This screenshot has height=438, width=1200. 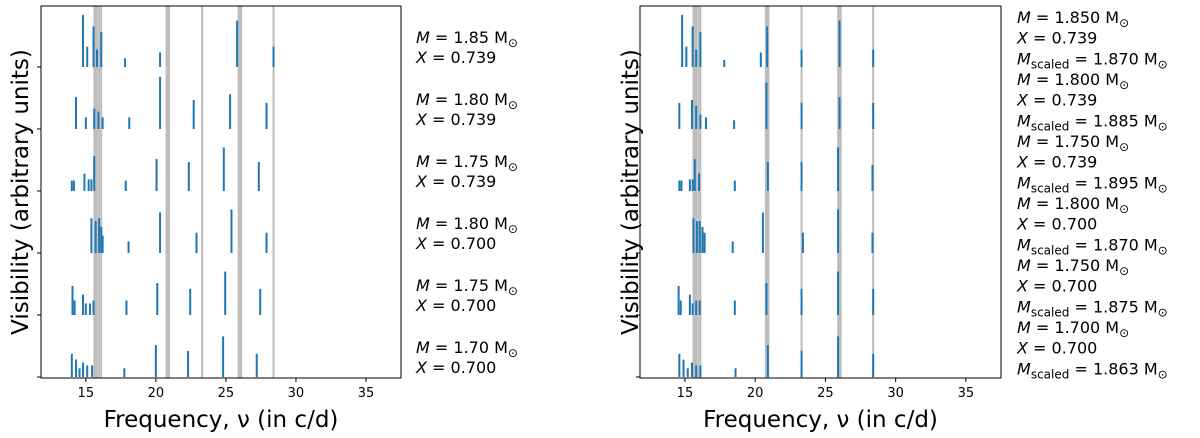 I want to click on model-label-line: M = 1.75 M⊙, so click(x=467, y=287).